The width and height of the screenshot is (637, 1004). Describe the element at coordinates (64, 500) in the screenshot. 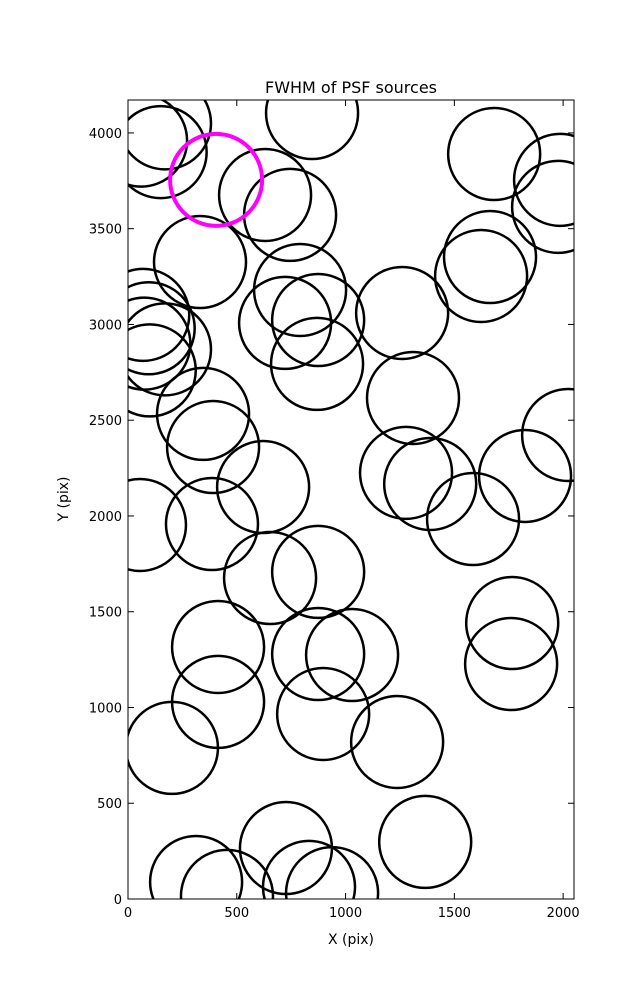

I see `y-axis-label: Y (pix)` at that location.